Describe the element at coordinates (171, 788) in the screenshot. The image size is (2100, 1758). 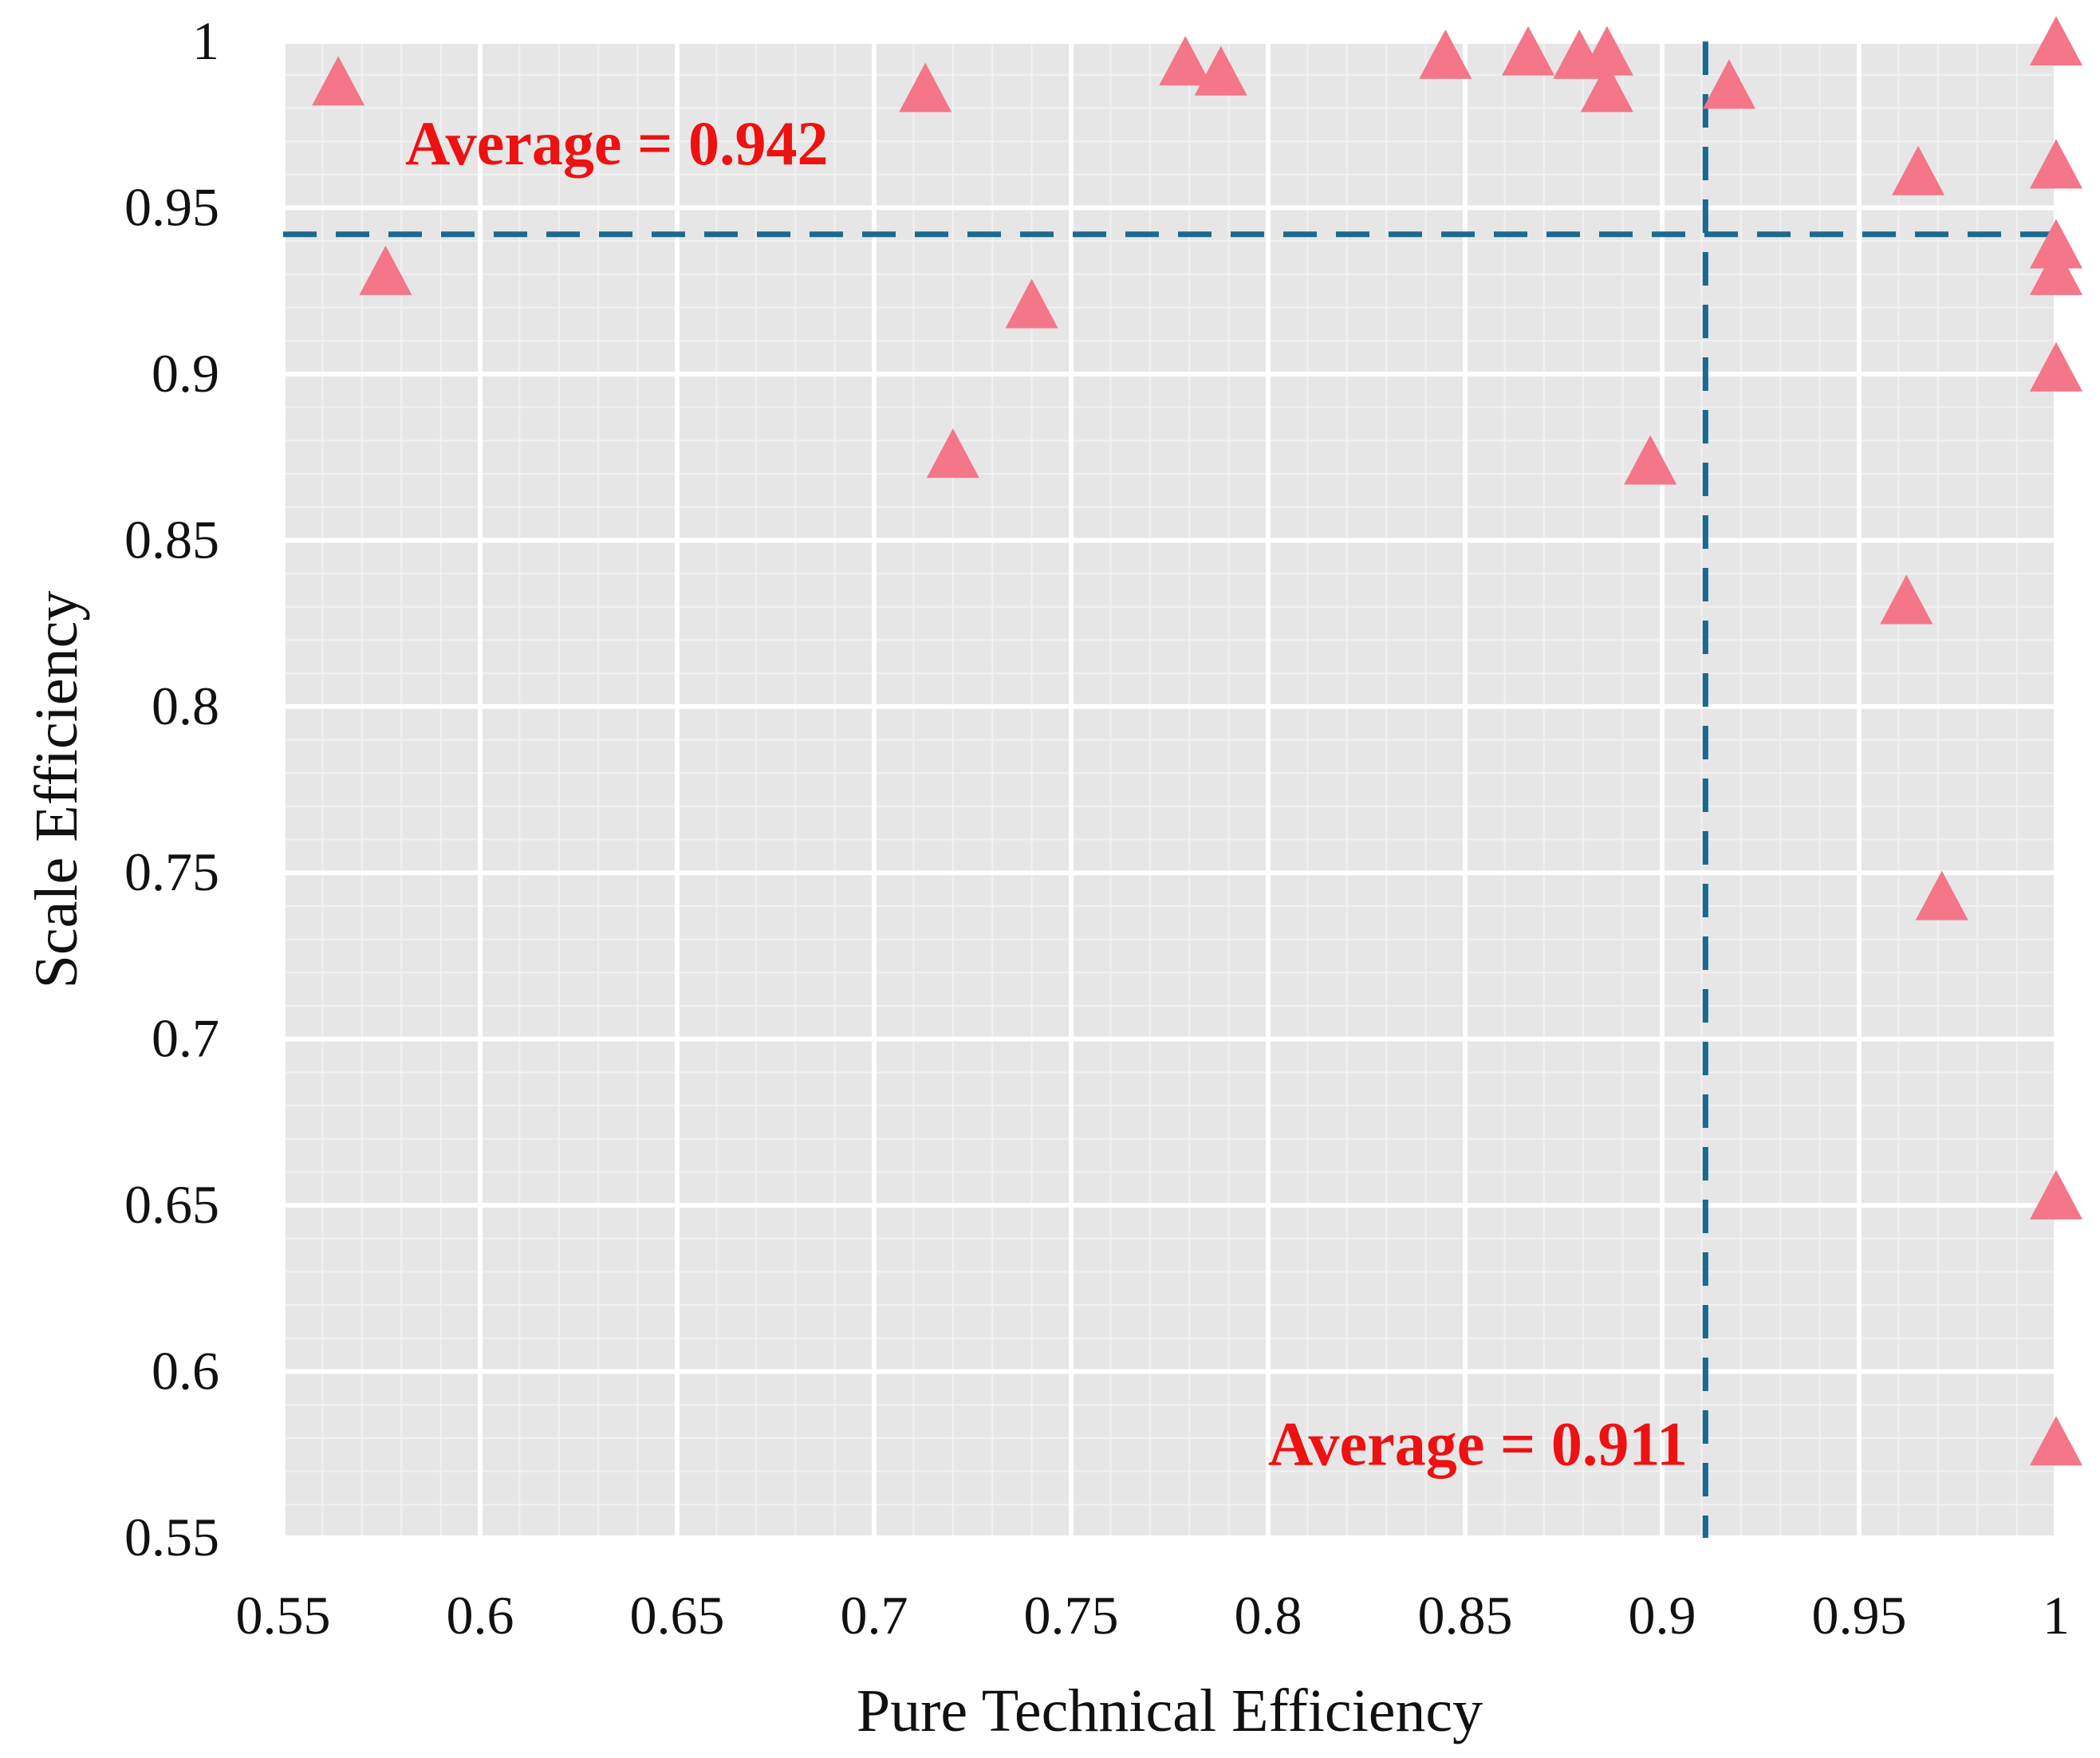
I see `y-axis-tick-labels: 0.55 0.6 0.65 0.7 0.75 0.8 0.85 0.9 0.95 1` at that location.